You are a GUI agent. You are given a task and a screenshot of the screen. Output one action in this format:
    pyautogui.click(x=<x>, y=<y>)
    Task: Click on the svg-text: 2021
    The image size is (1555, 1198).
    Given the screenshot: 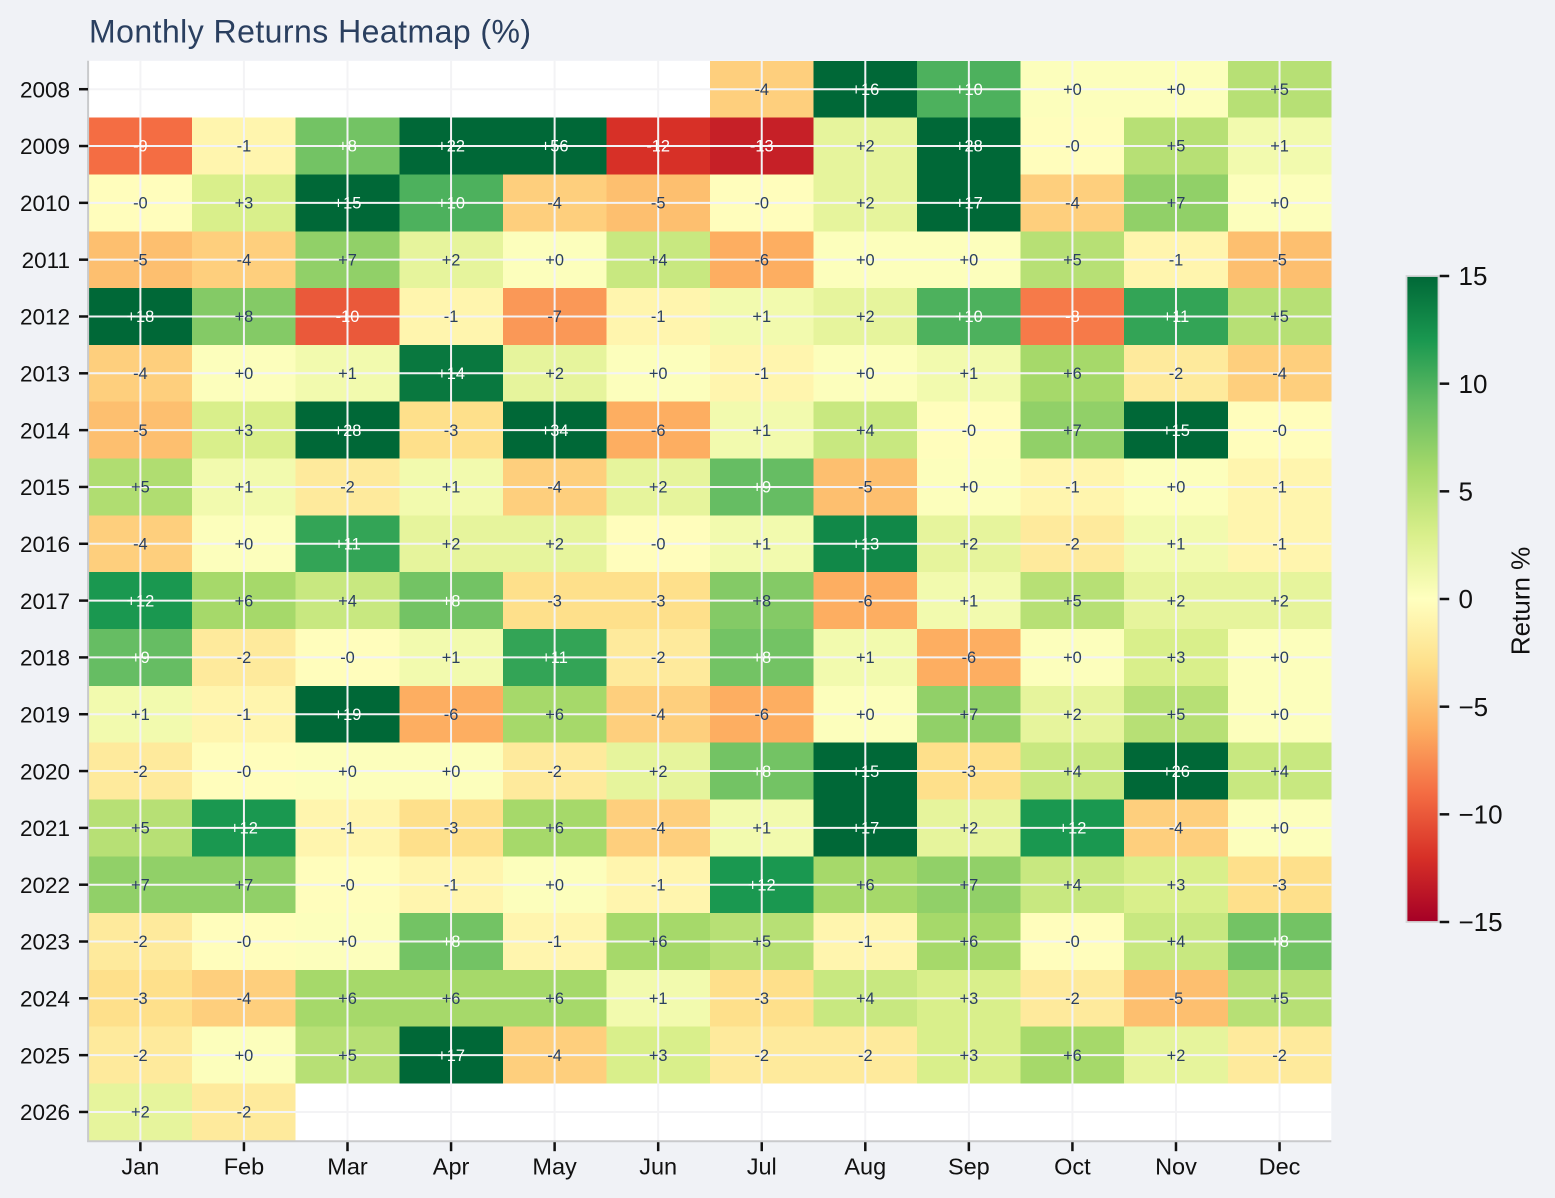 What is the action you would take?
    pyautogui.click(x=45, y=828)
    